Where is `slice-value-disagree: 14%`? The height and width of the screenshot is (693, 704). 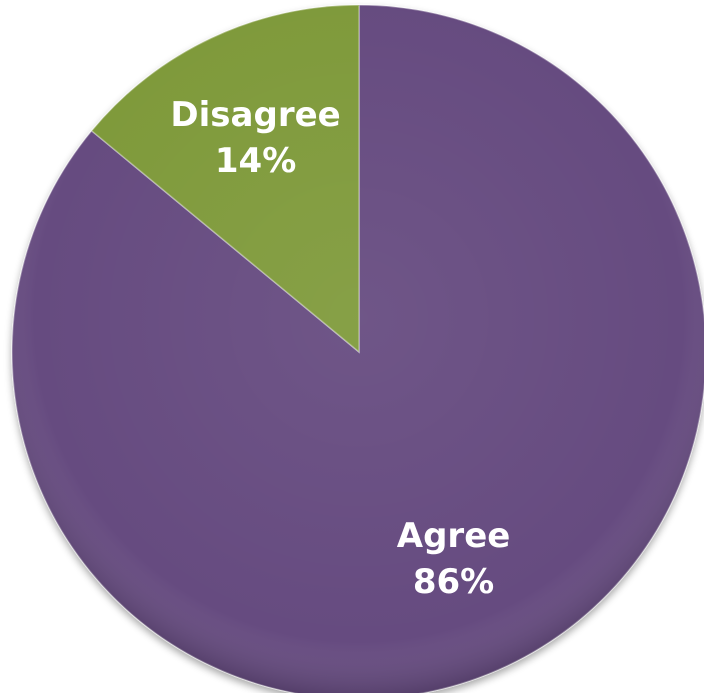
slice-value-disagree: 14% is located at coordinates (255, 161).